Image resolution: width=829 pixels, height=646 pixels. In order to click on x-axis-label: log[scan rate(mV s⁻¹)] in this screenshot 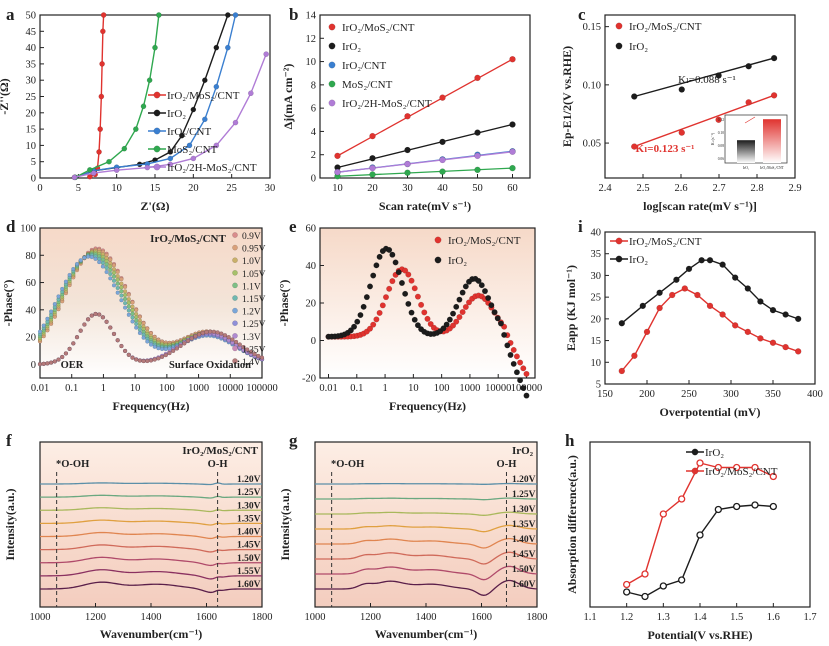, I will do `click(700, 206)`.